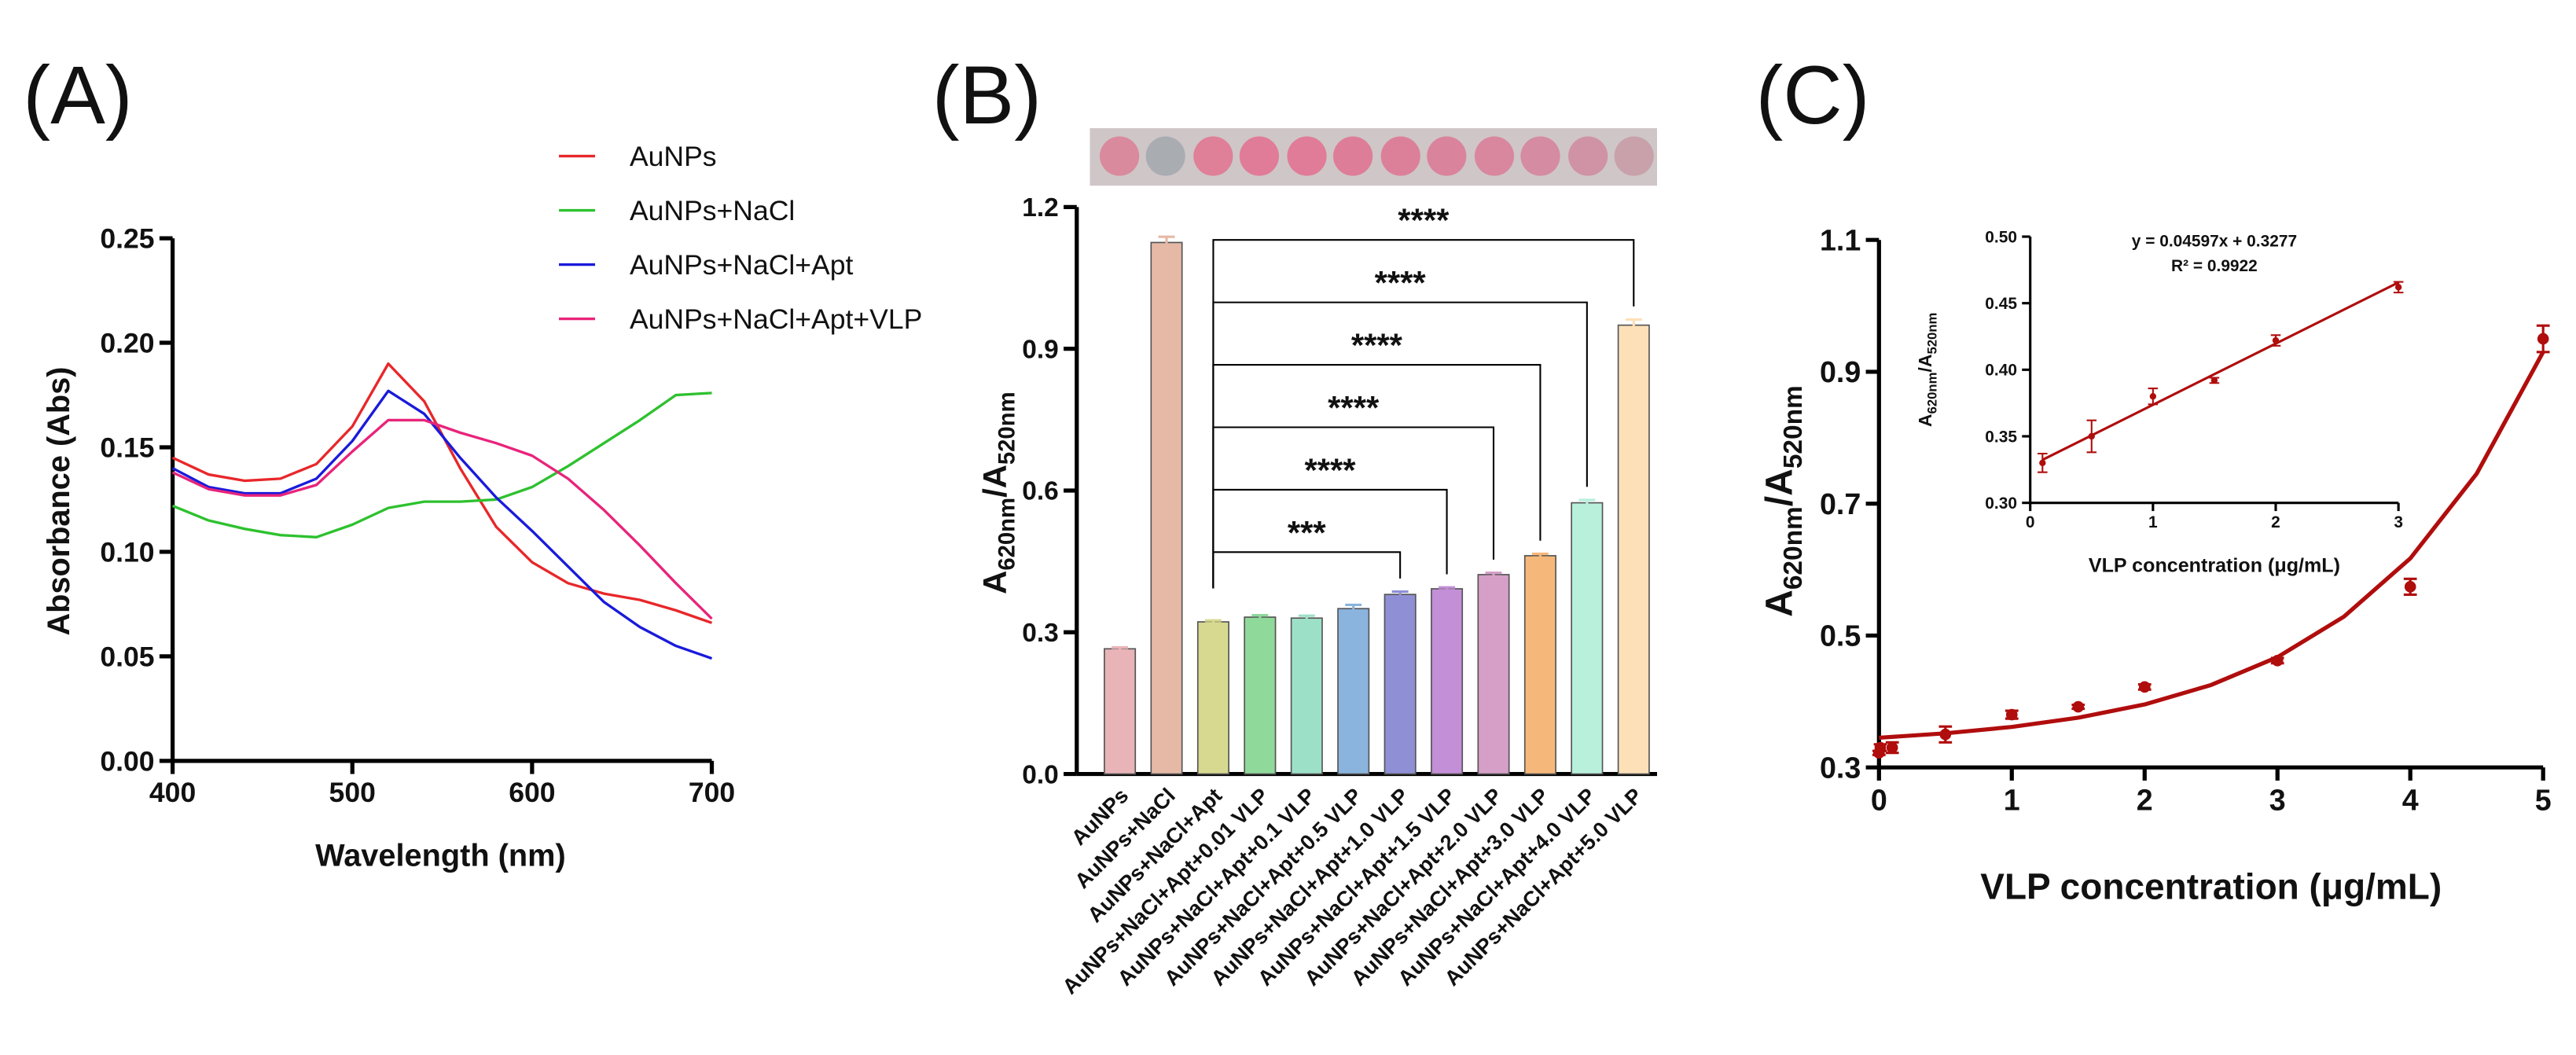  What do you see at coordinates (1040, 634) in the screenshot?
I see `y-tick-label: 0.3` at bounding box center [1040, 634].